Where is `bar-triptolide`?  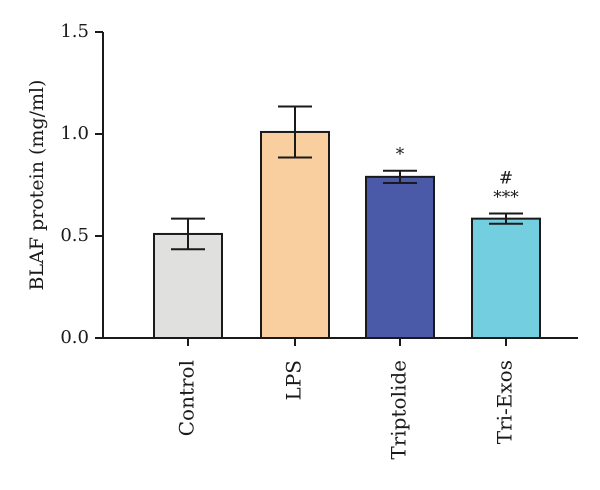 bar-triptolide is located at coordinates (400, 257).